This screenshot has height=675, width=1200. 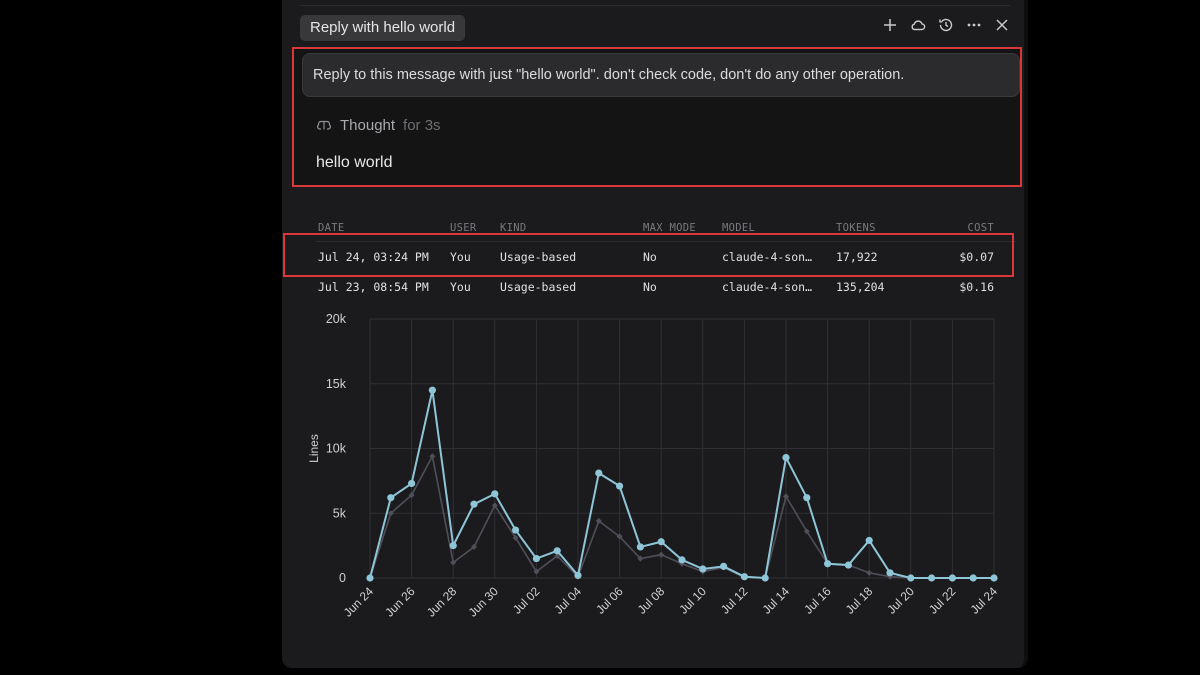 I want to click on history-icon, so click(x=946, y=25).